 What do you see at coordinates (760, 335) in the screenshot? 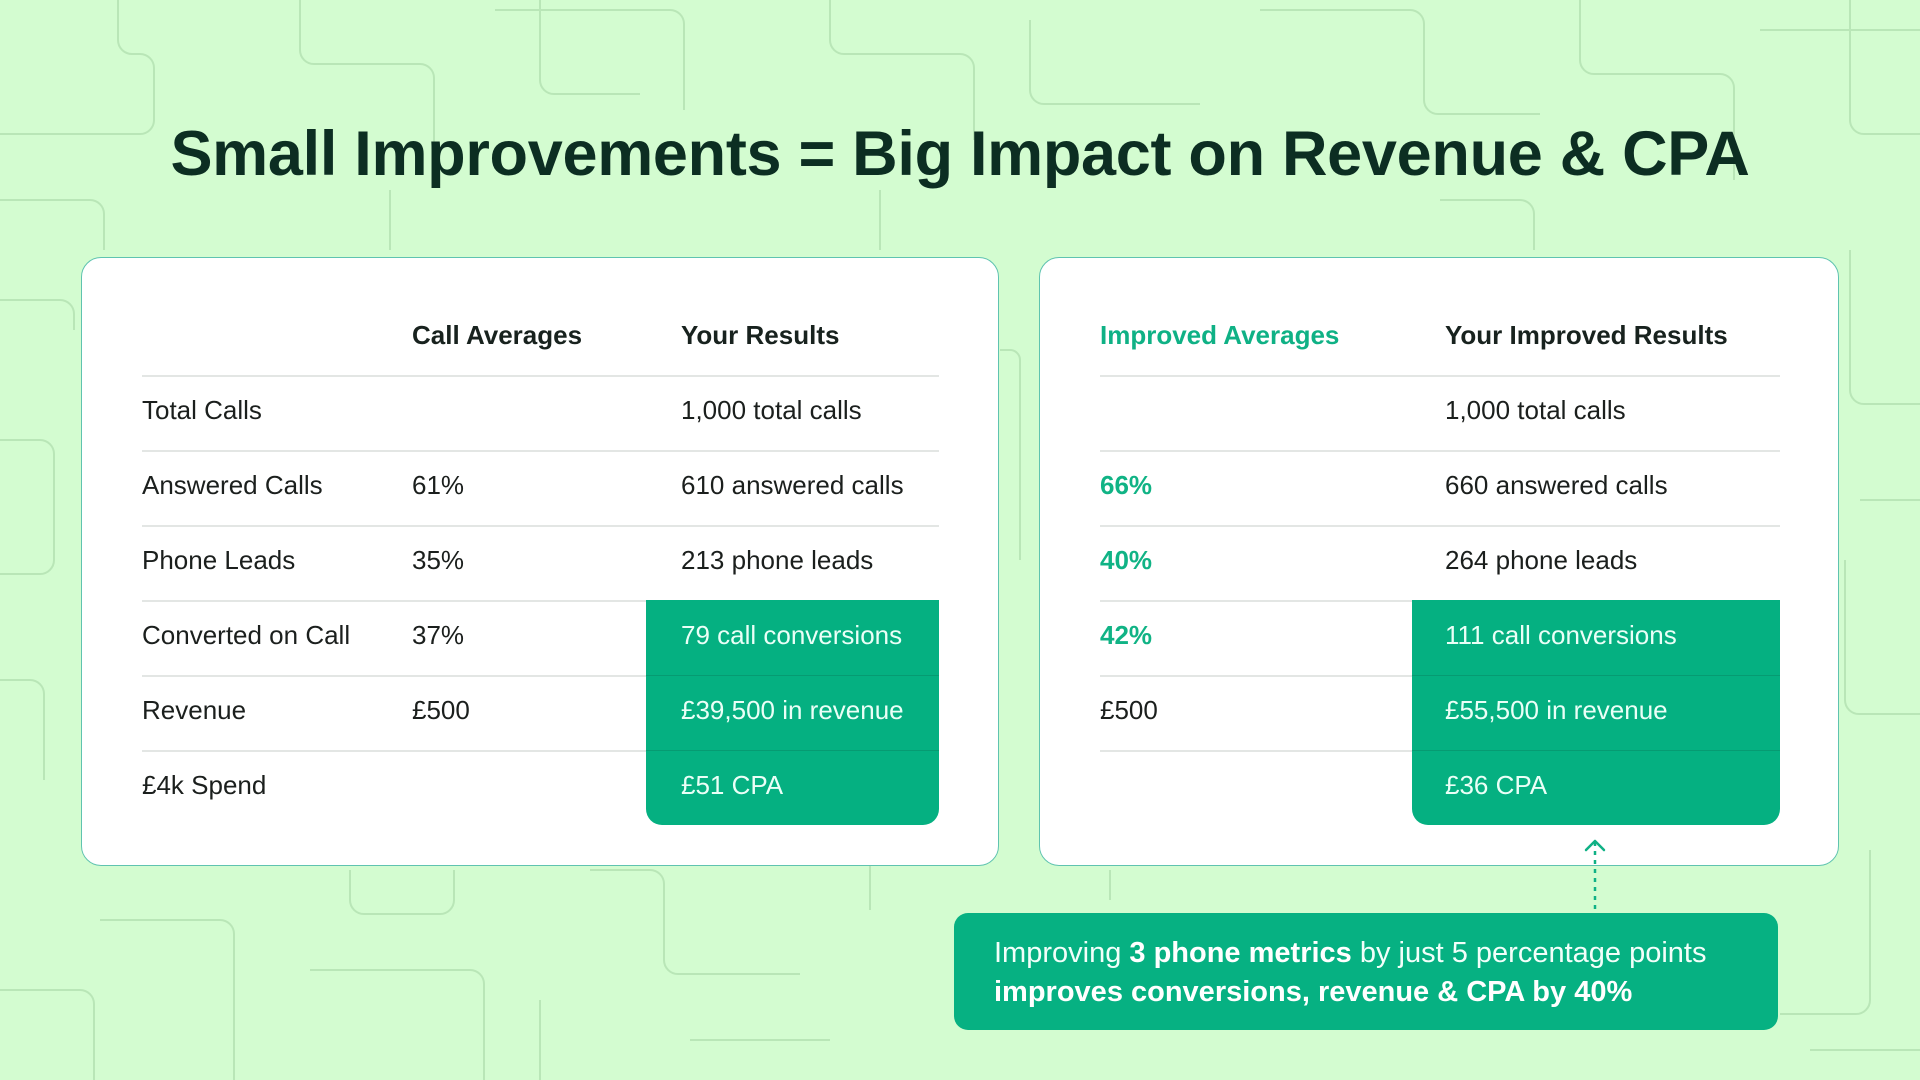
I see `header-your-results: Your Results` at bounding box center [760, 335].